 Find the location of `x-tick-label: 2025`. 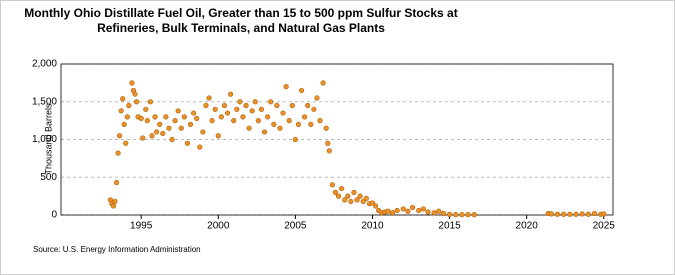

x-tick-label: 2025 is located at coordinates (604, 226).